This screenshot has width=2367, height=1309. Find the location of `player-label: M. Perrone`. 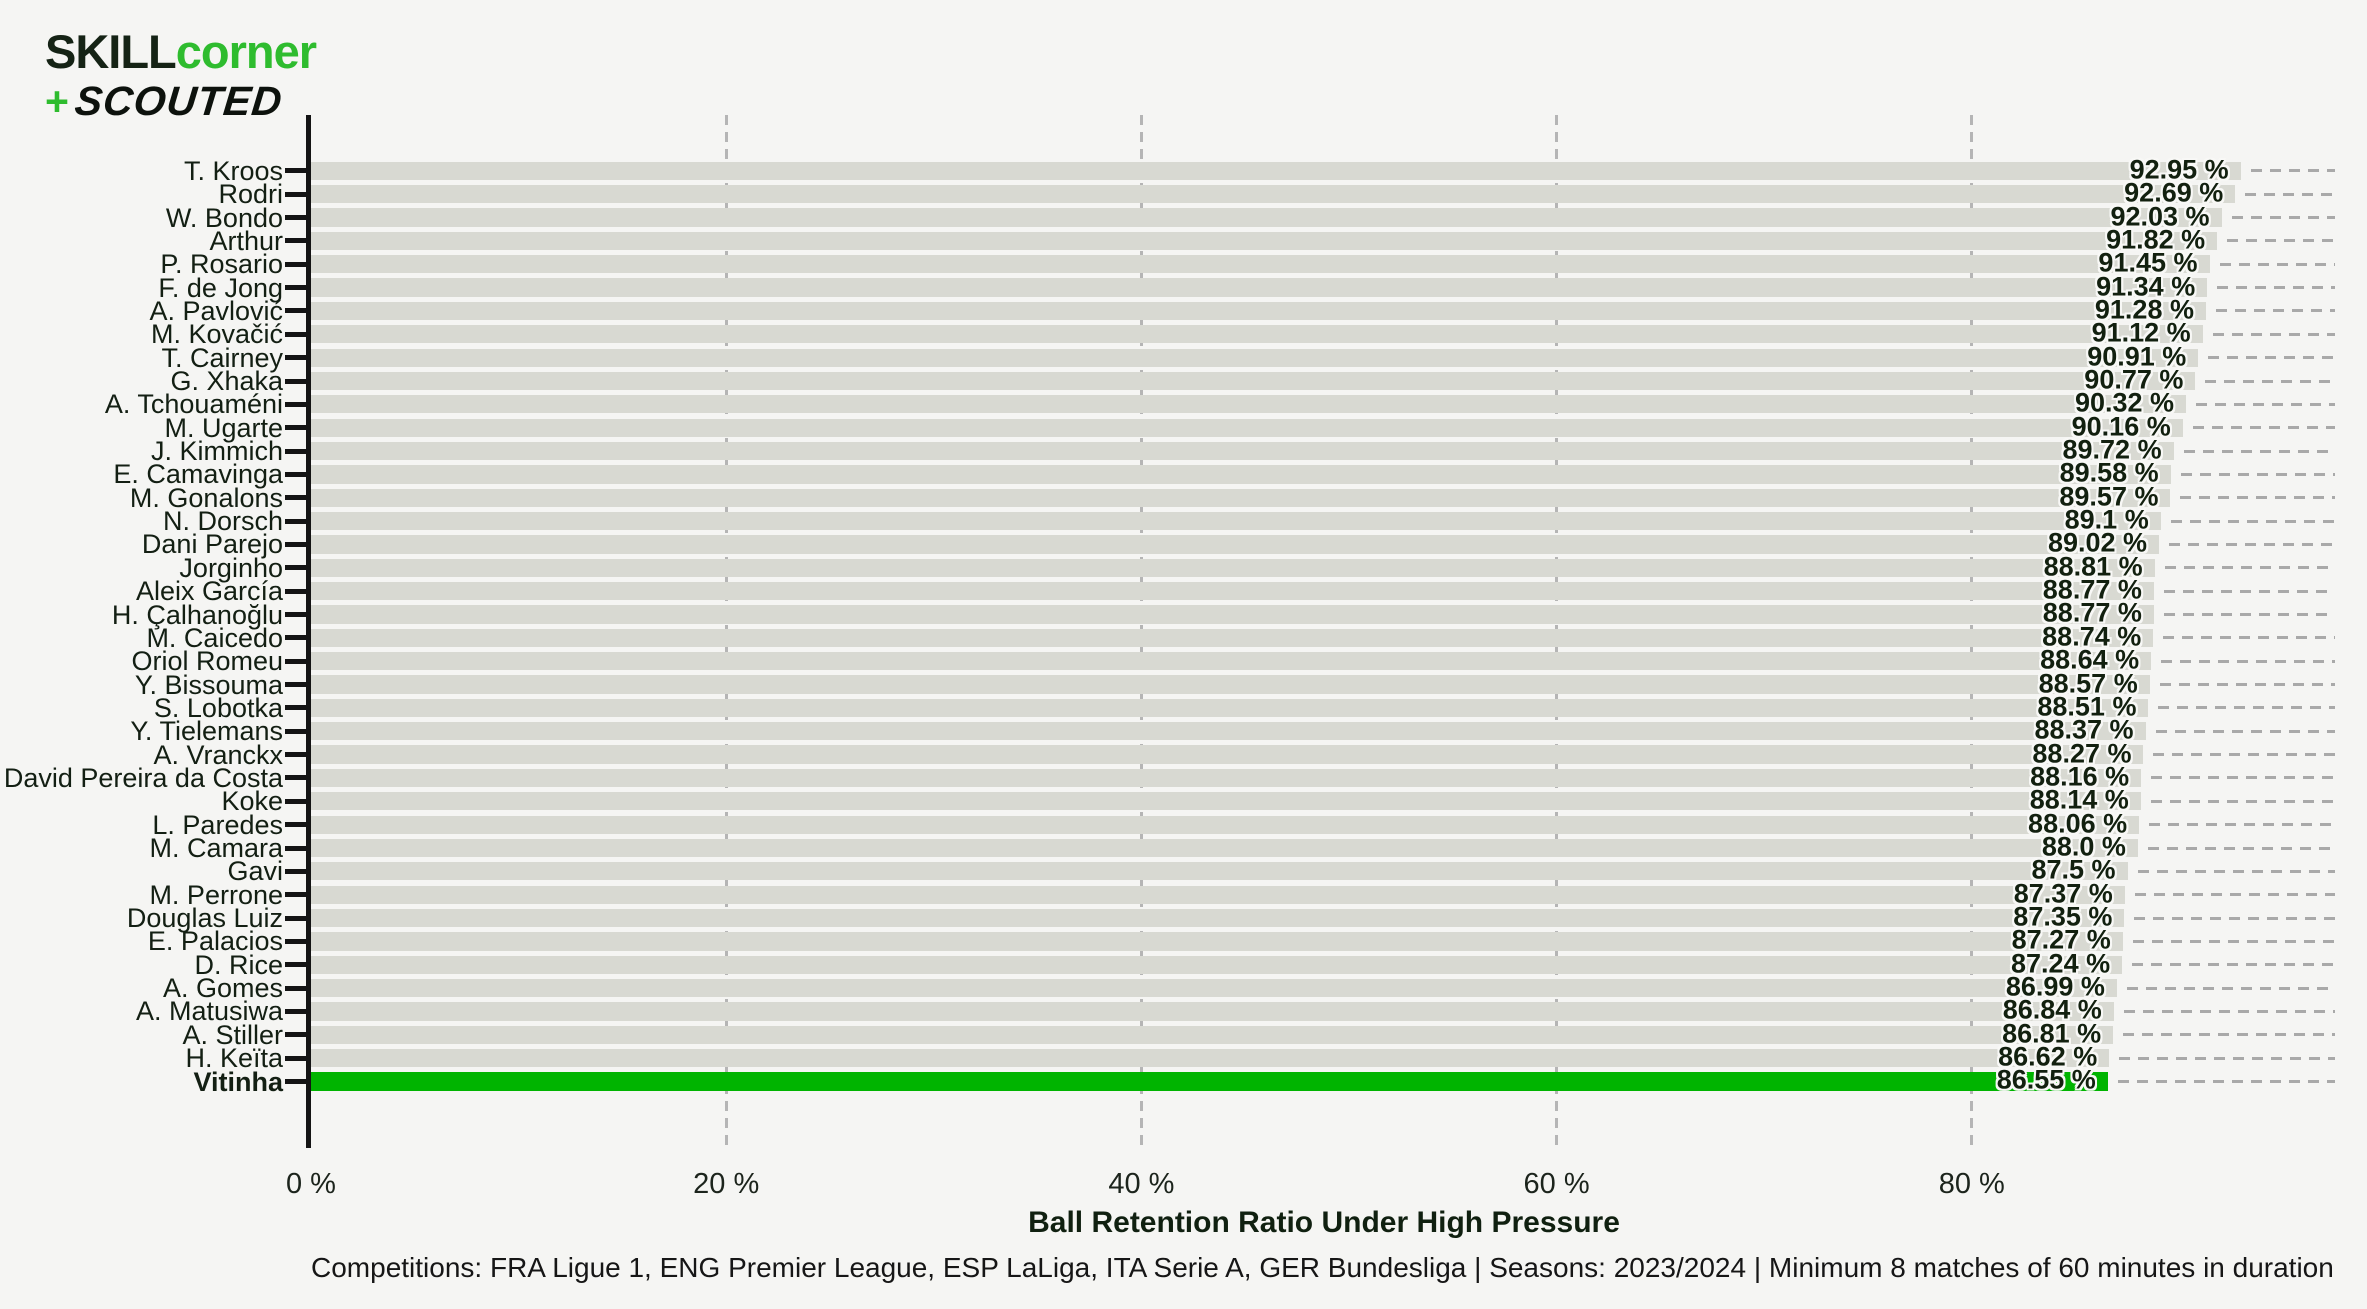

player-label: M. Perrone is located at coordinates (216, 894).